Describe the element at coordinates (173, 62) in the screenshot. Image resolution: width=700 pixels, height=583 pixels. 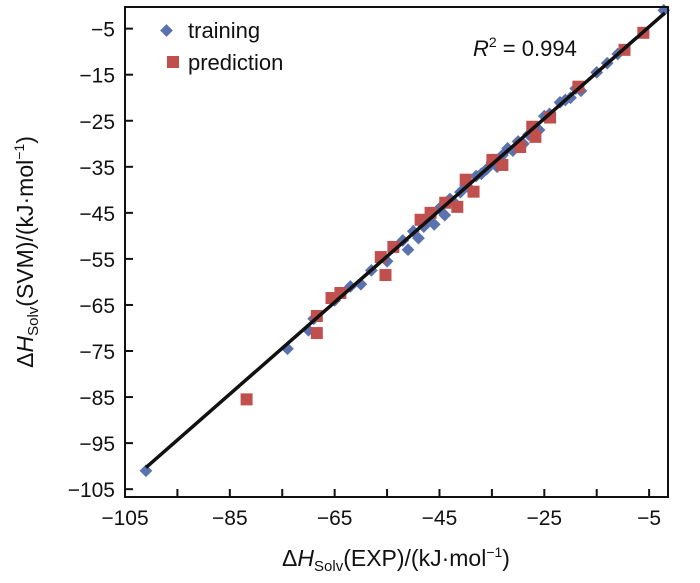
I see `legend-marker-prediction` at that location.